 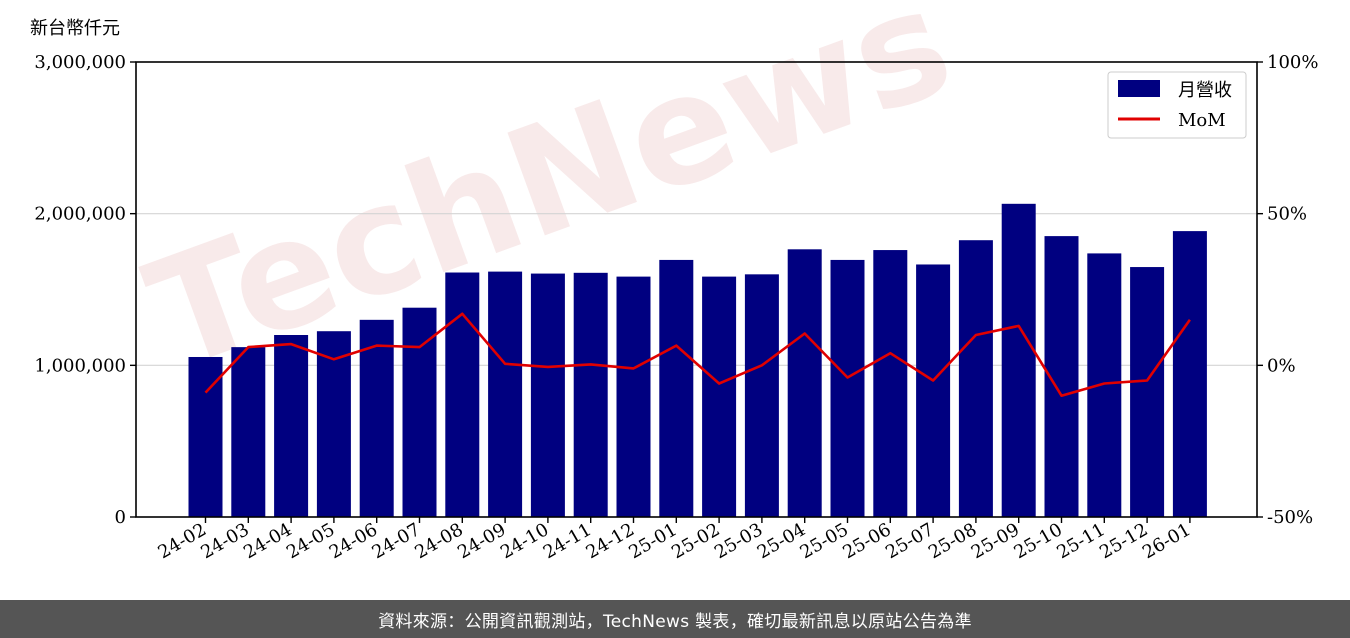 I want to click on y2-tick-label: 100%, so click(x=1292, y=62).